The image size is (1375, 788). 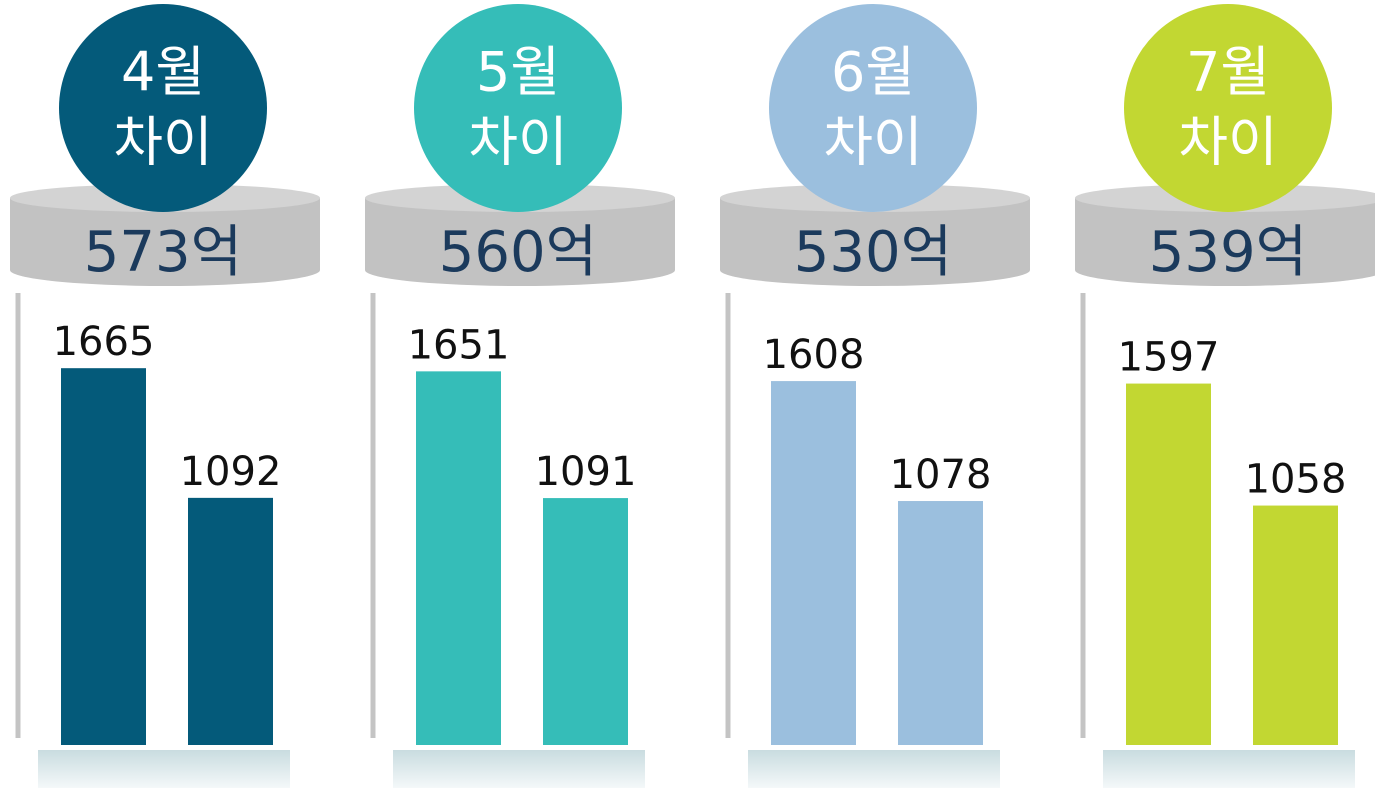 What do you see at coordinates (873, 252) in the screenshot?
I see `annotation: 530억` at bounding box center [873, 252].